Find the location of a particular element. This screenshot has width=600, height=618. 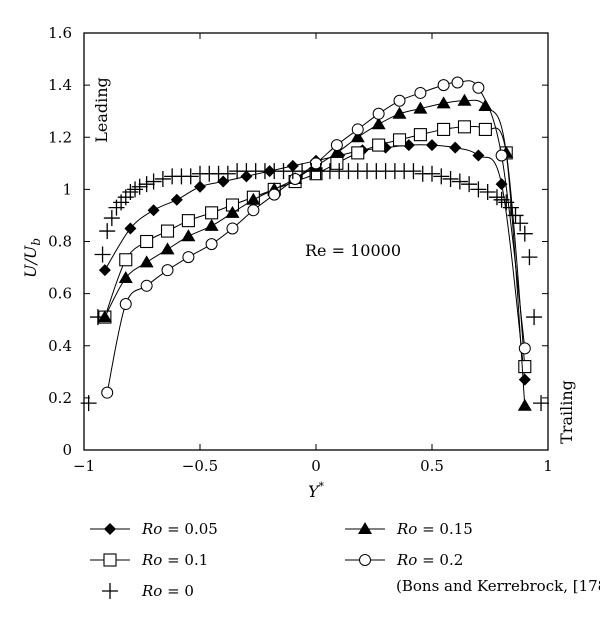

legend-item-triangle: Ro = 0.15 is located at coordinates (409, 529).